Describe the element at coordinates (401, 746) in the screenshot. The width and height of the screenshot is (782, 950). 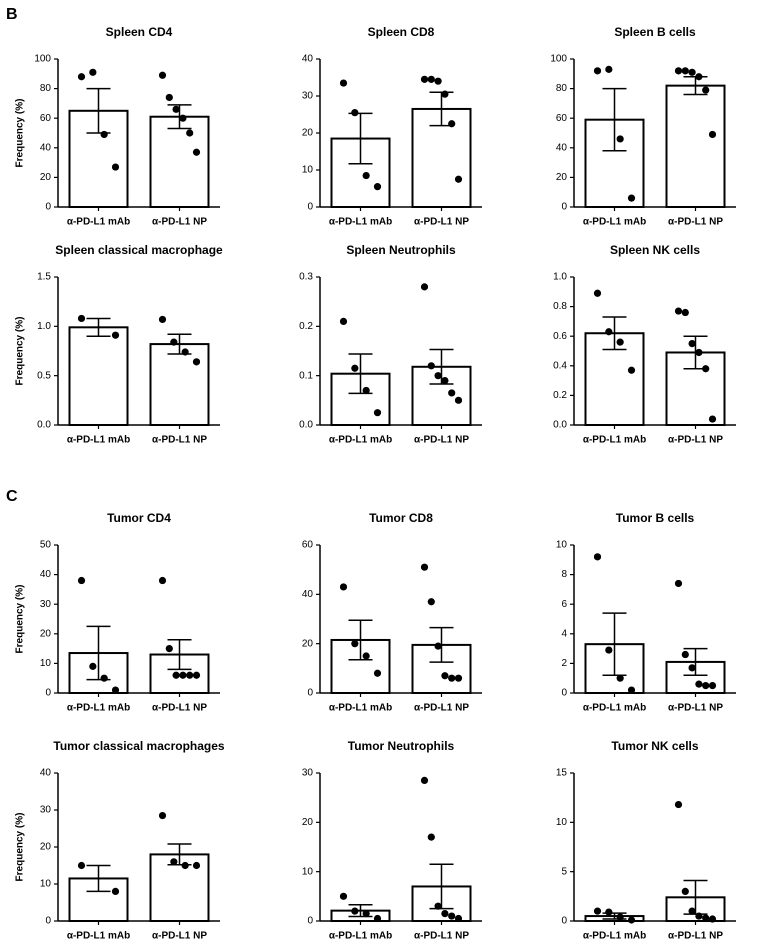
I see `chart-title: Tumor Neutrophils` at that location.